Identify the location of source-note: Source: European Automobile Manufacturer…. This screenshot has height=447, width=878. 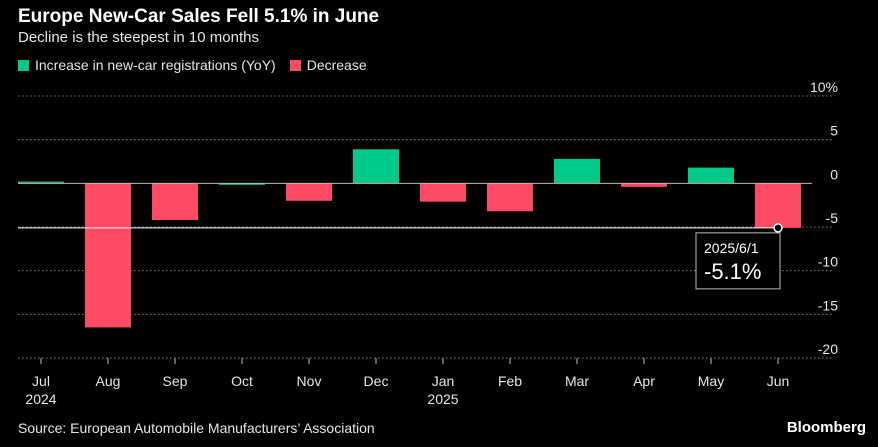
(196, 428).